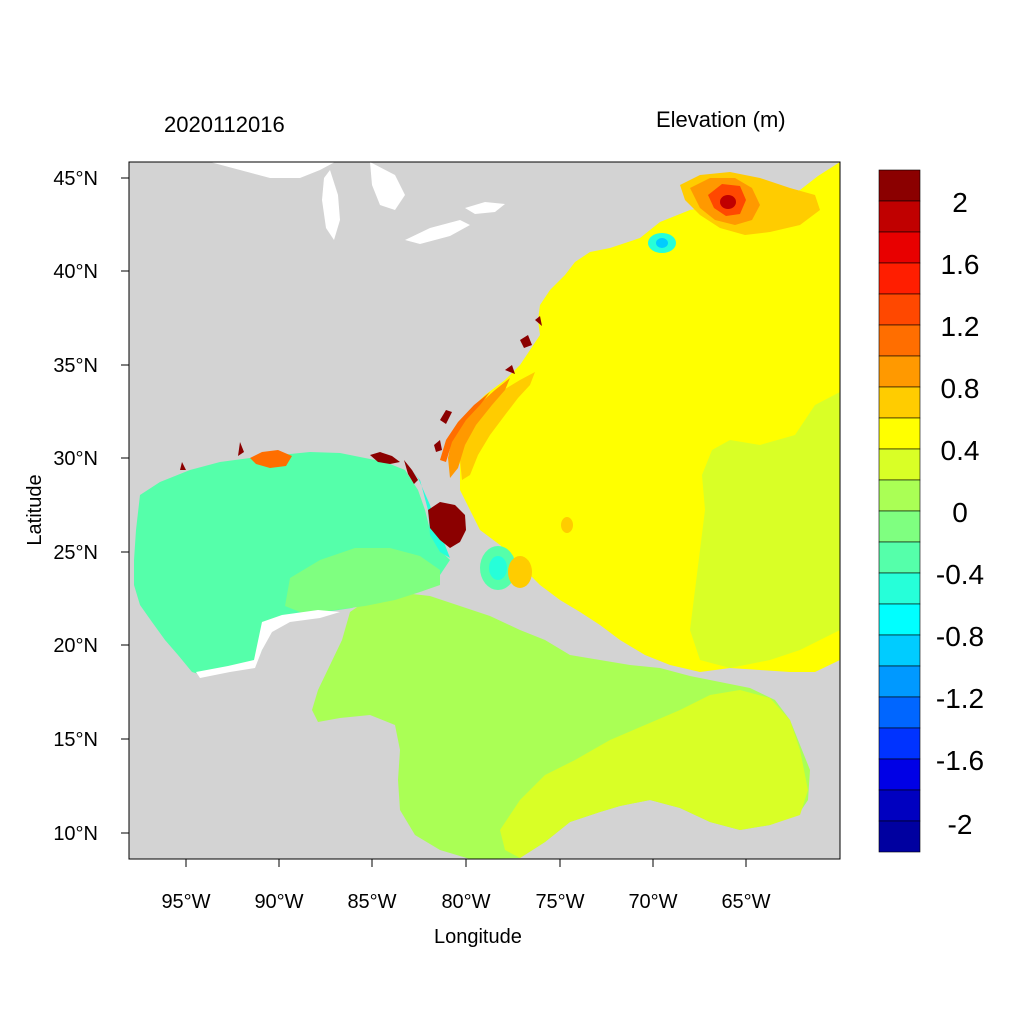 This screenshot has height=1024, width=1024. What do you see at coordinates (745, 902) in the screenshot?
I see `x-tick-label: 65°W` at bounding box center [745, 902].